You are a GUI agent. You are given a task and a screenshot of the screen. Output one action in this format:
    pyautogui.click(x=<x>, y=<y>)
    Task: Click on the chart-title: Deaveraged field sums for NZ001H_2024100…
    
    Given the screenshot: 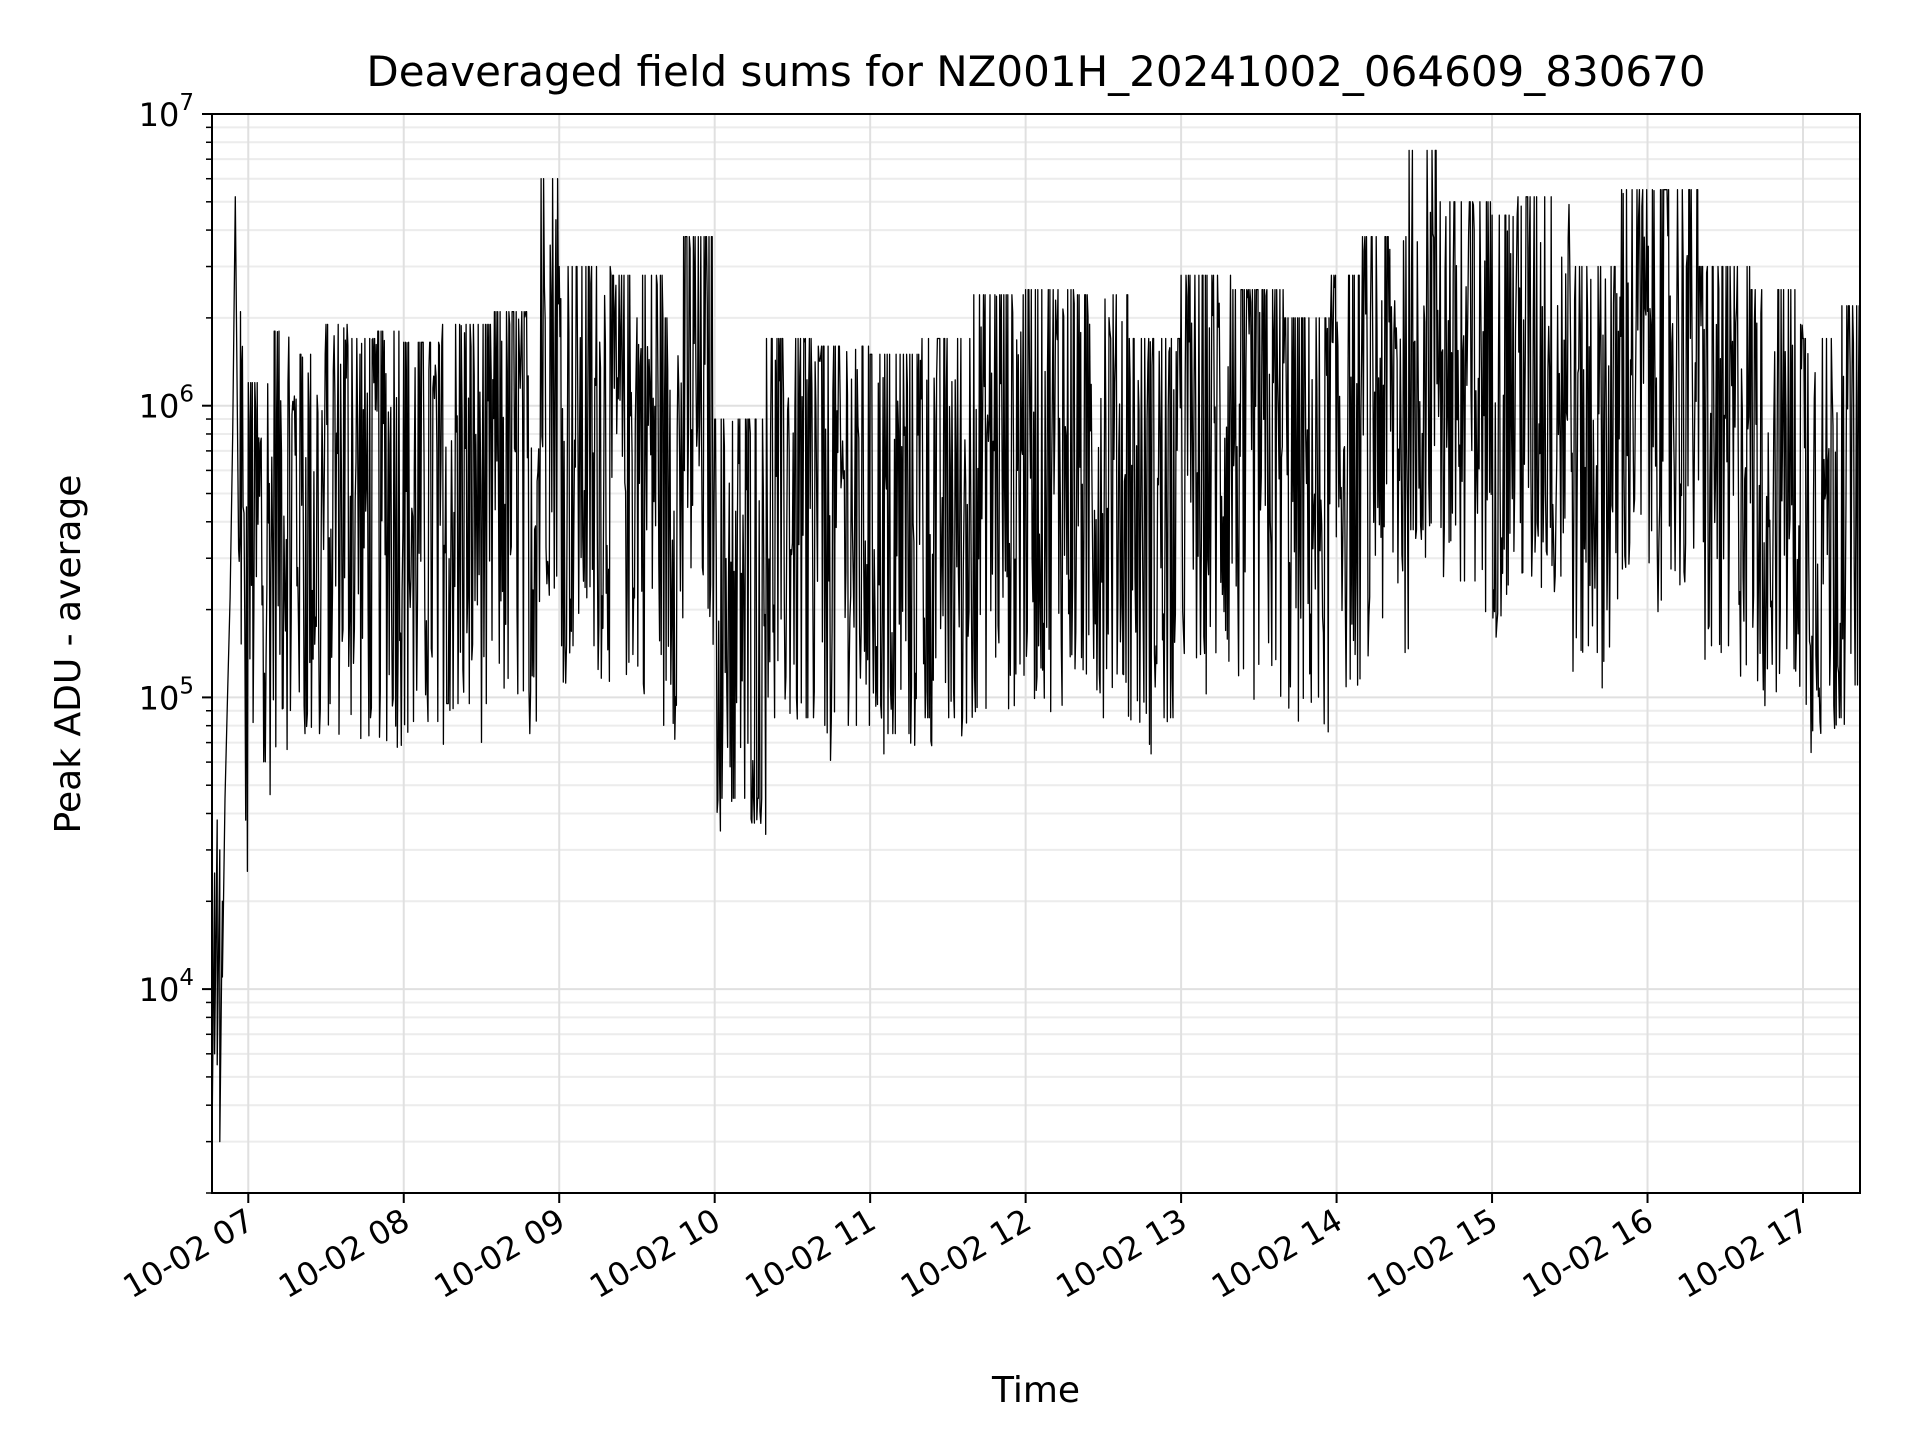 What is the action you would take?
    pyautogui.click(x=1035, y=71)
    